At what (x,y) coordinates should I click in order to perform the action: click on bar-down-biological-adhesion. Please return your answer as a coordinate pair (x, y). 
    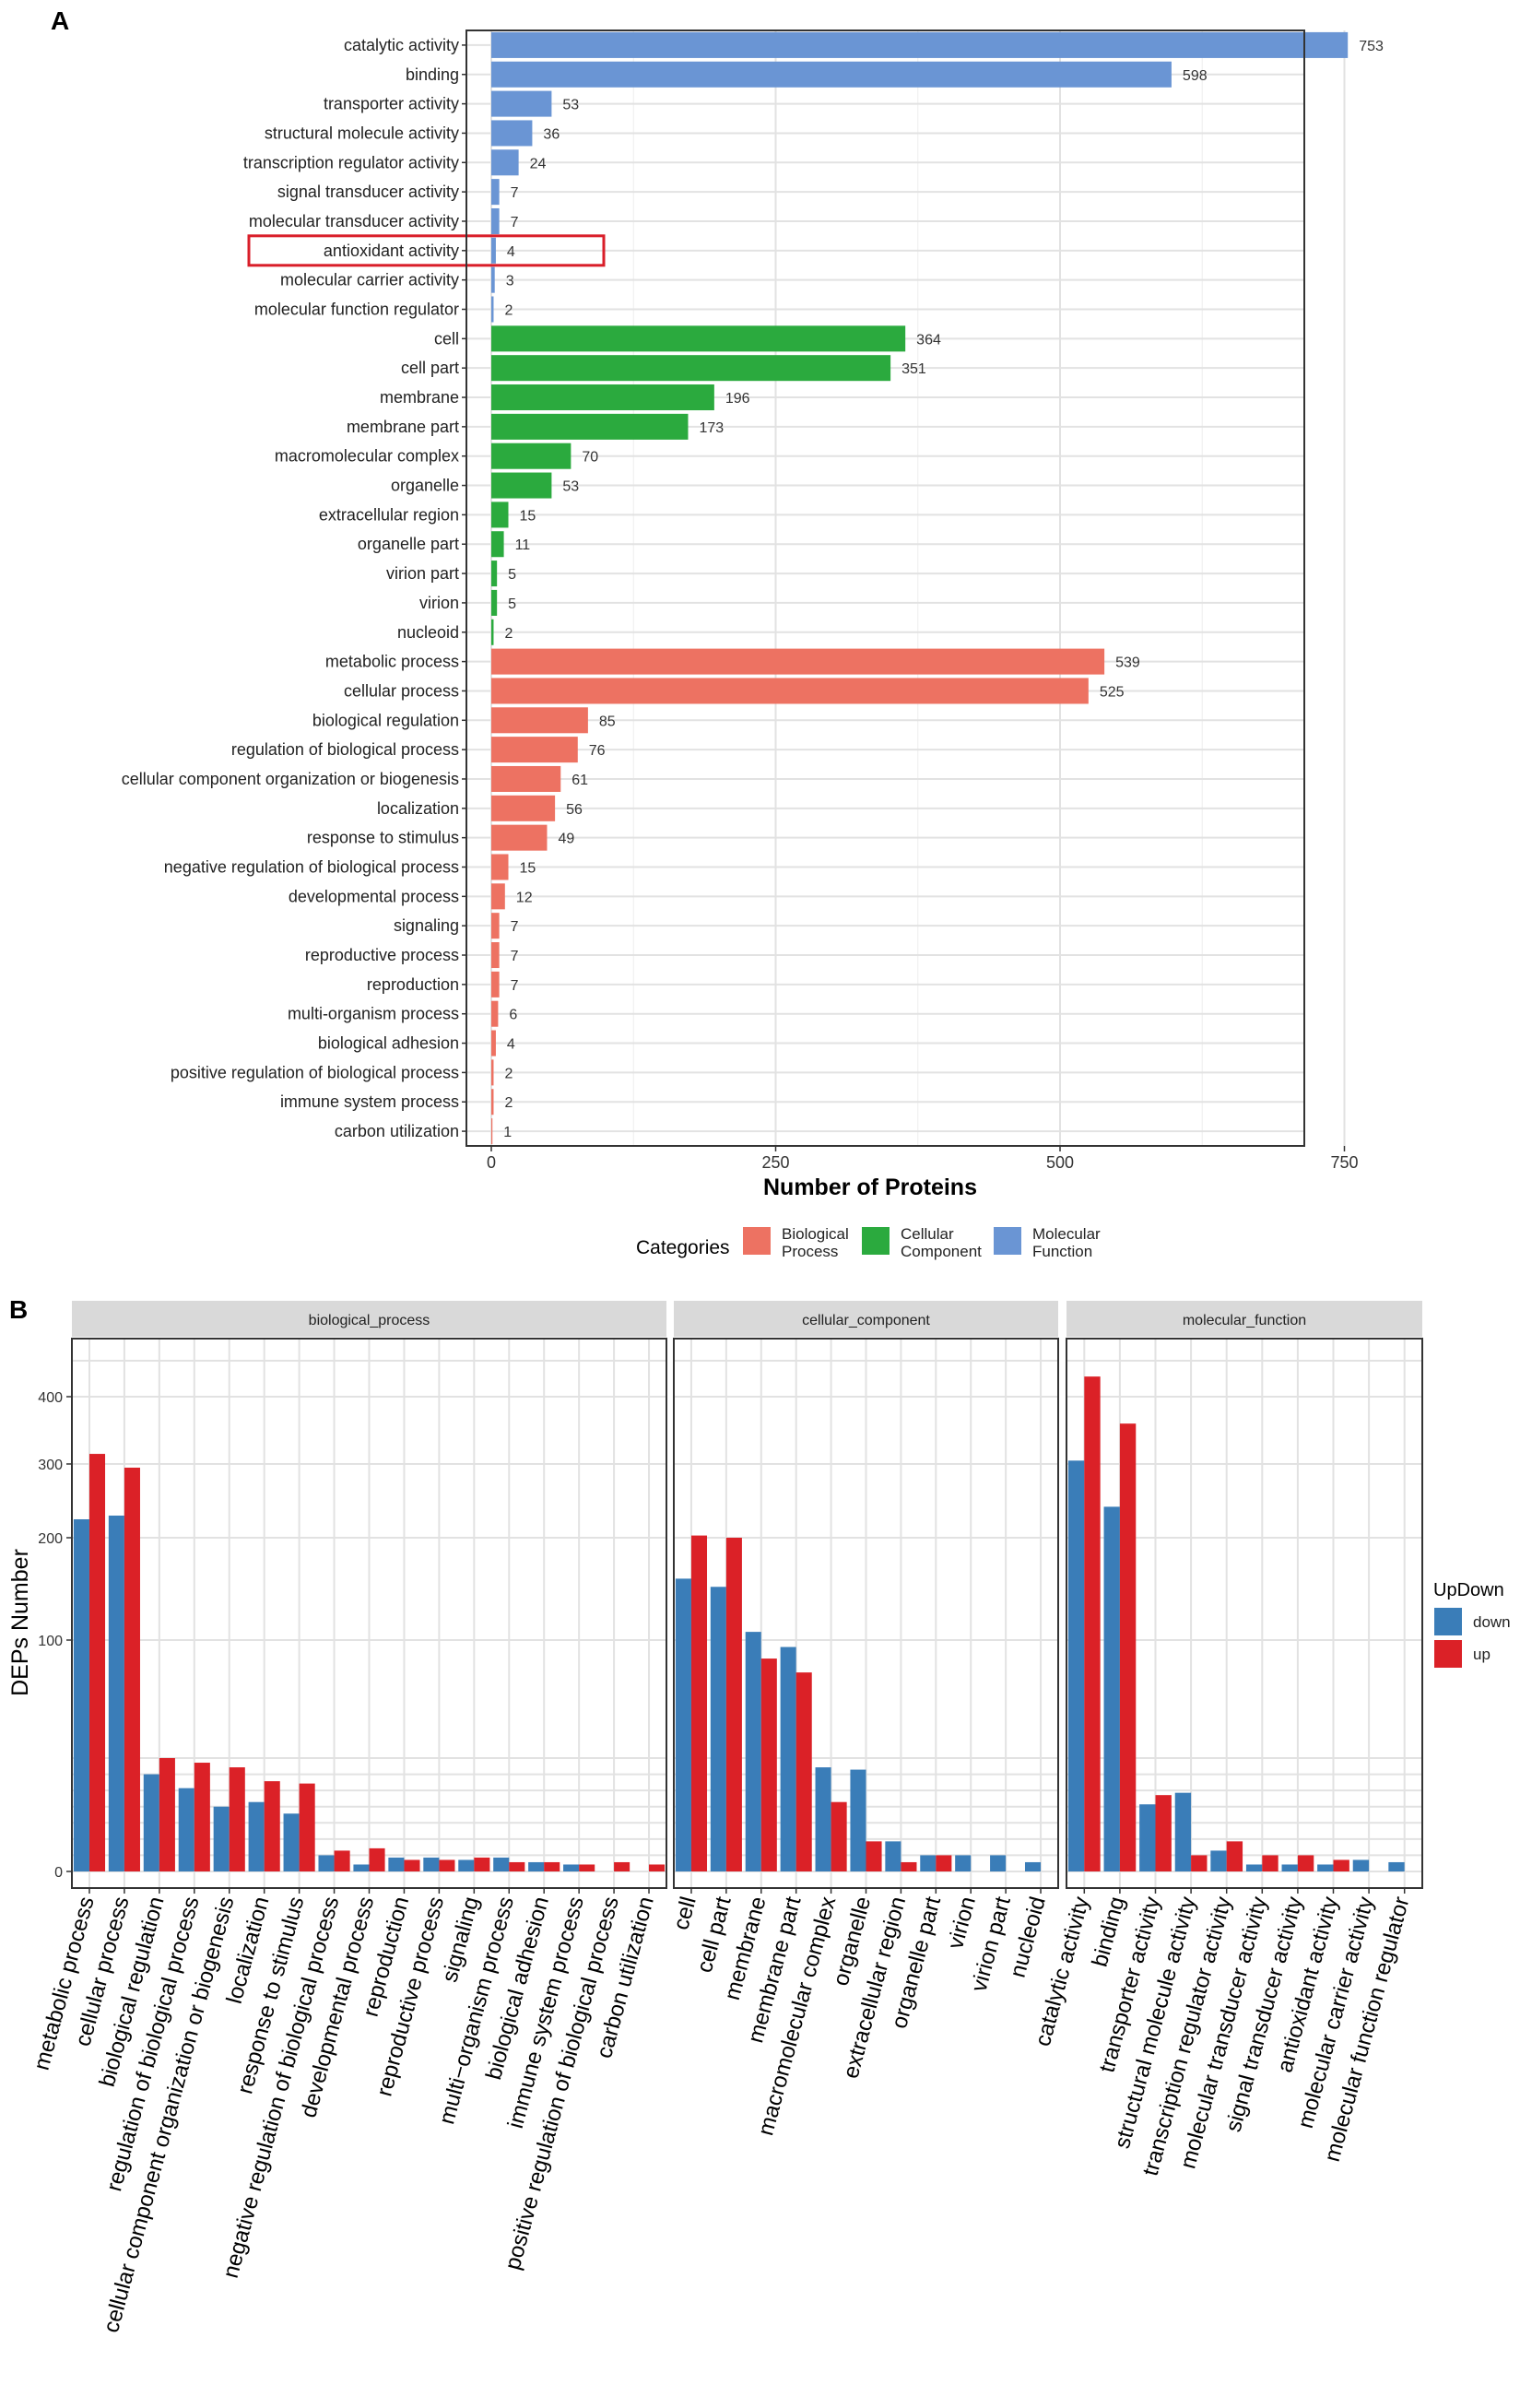
    Looking at the image, I should click on (536, 1866).